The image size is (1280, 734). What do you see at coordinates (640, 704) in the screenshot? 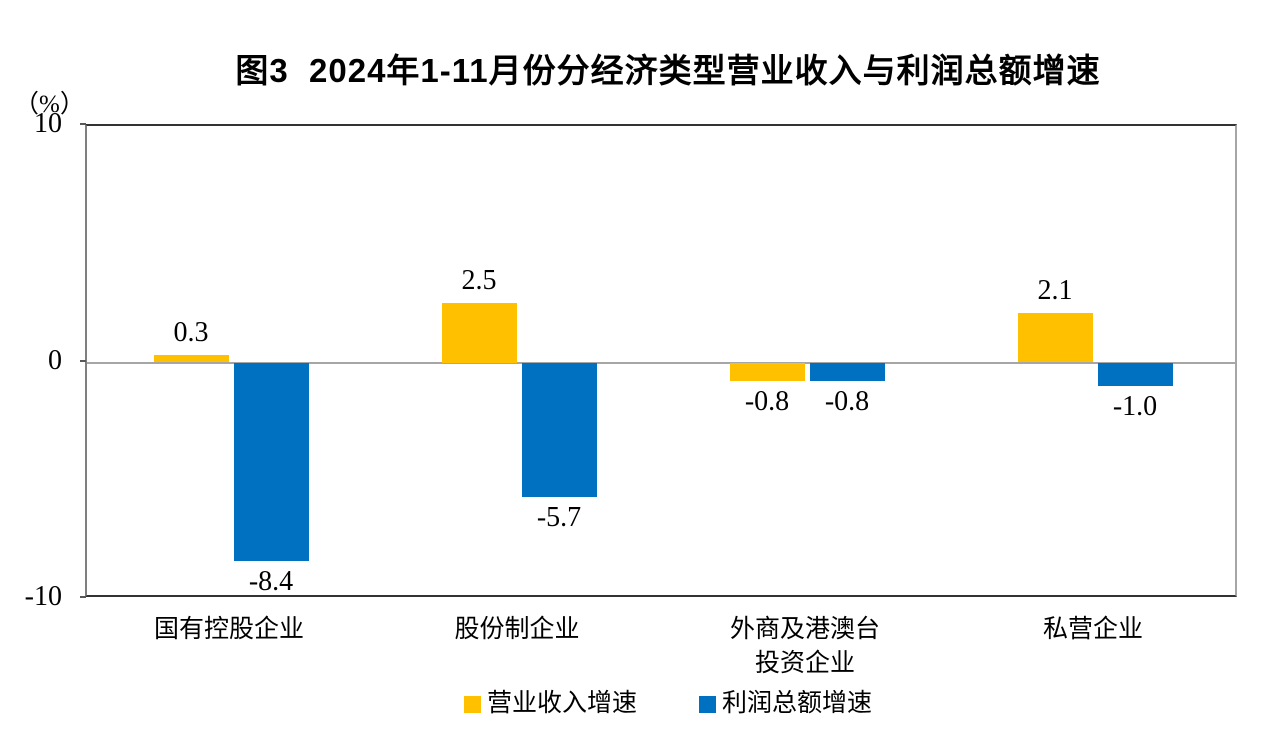
I see `chart-legend: 营业收入增速 利润总额增速` at bounding box center [640, 704].